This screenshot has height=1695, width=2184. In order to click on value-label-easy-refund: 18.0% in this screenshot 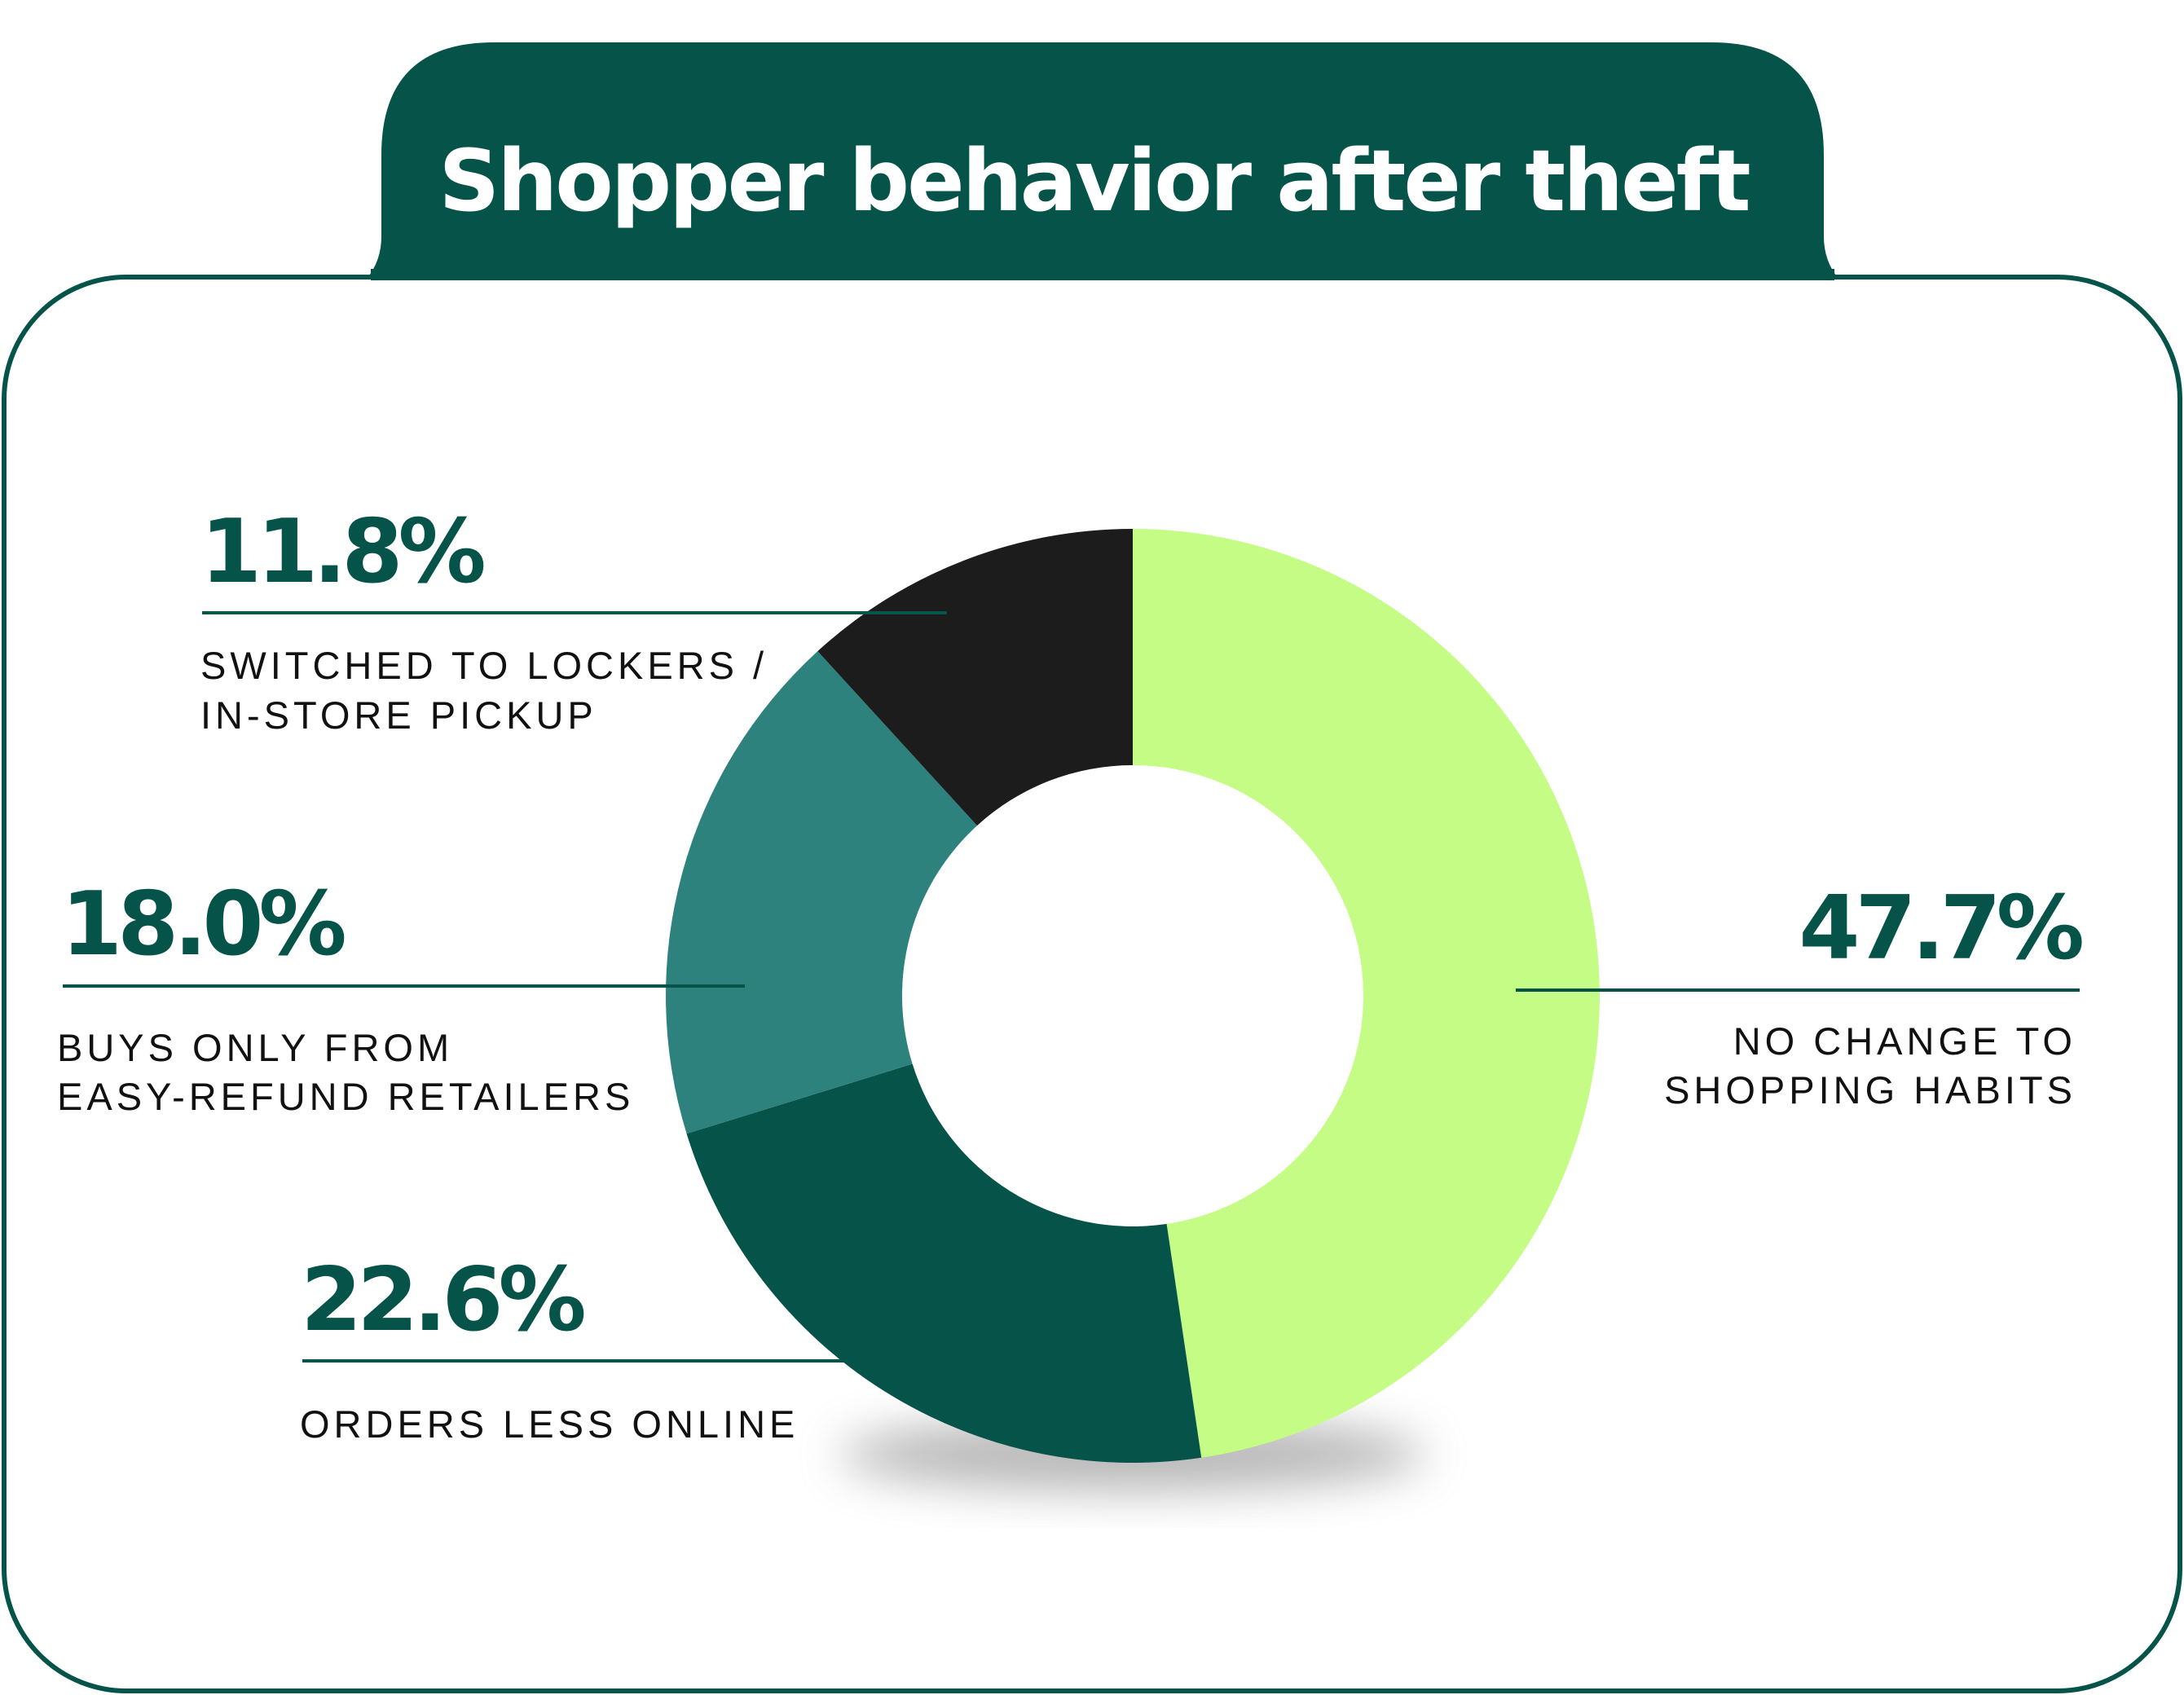, I will do `click(202, 924)`.